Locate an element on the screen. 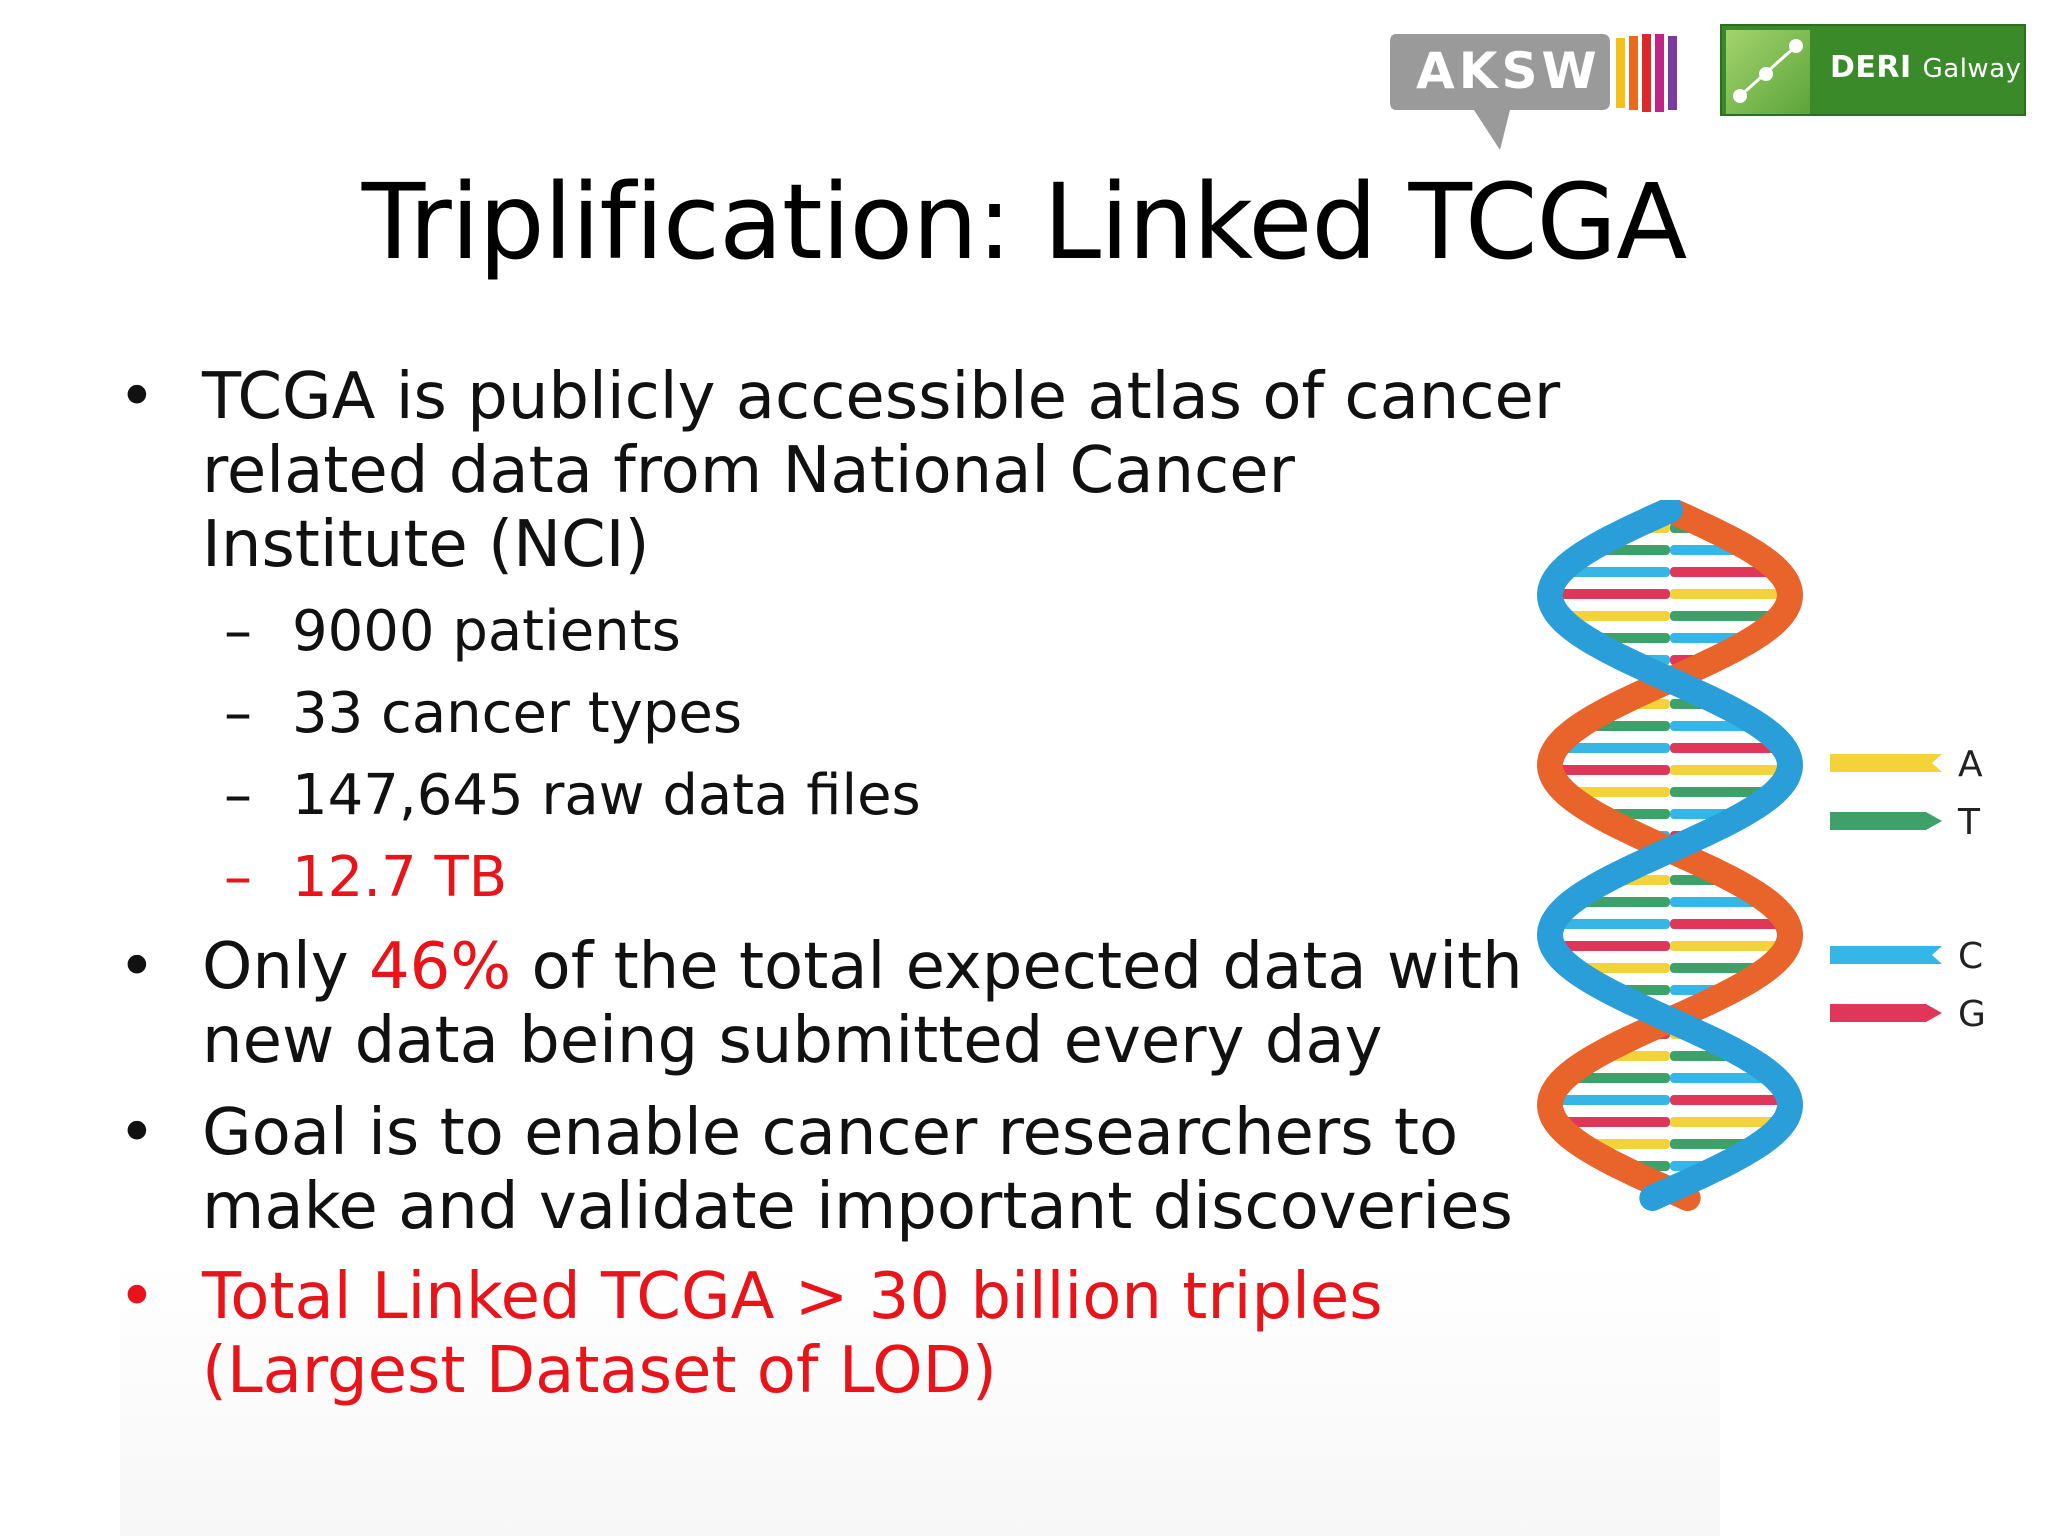 The height and width of the screenshot is (1536, 2048). aksw-logo: AKSW is located at coordinates (1535, 97).